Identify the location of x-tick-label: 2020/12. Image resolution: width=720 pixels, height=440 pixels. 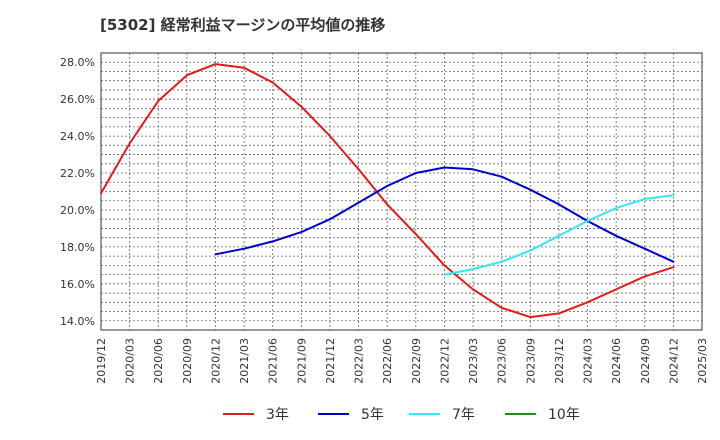
(215, 361).